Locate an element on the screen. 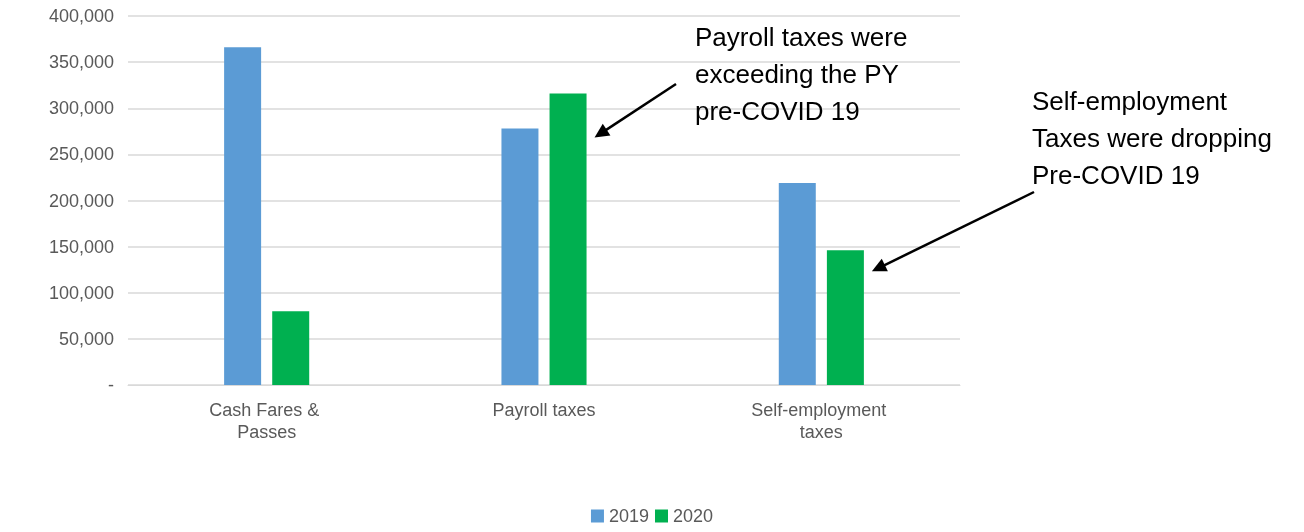 The height and width of the screenshot is (532, 1304). y-tick-label: 250,000 is located at coordinates (81, 154).